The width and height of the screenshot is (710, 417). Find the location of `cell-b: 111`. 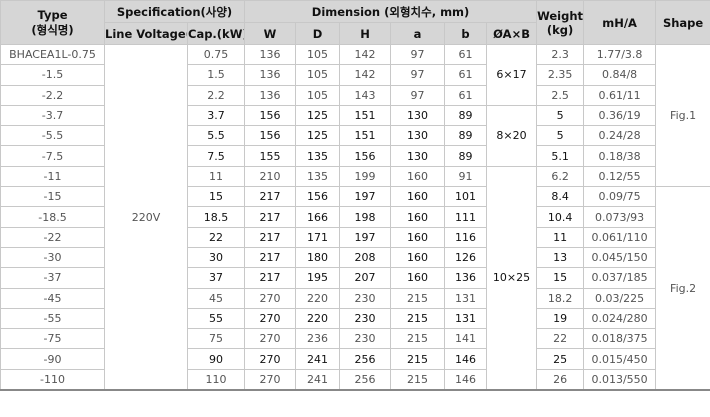

cell-b: 111 is located at coordinates (465, 217).